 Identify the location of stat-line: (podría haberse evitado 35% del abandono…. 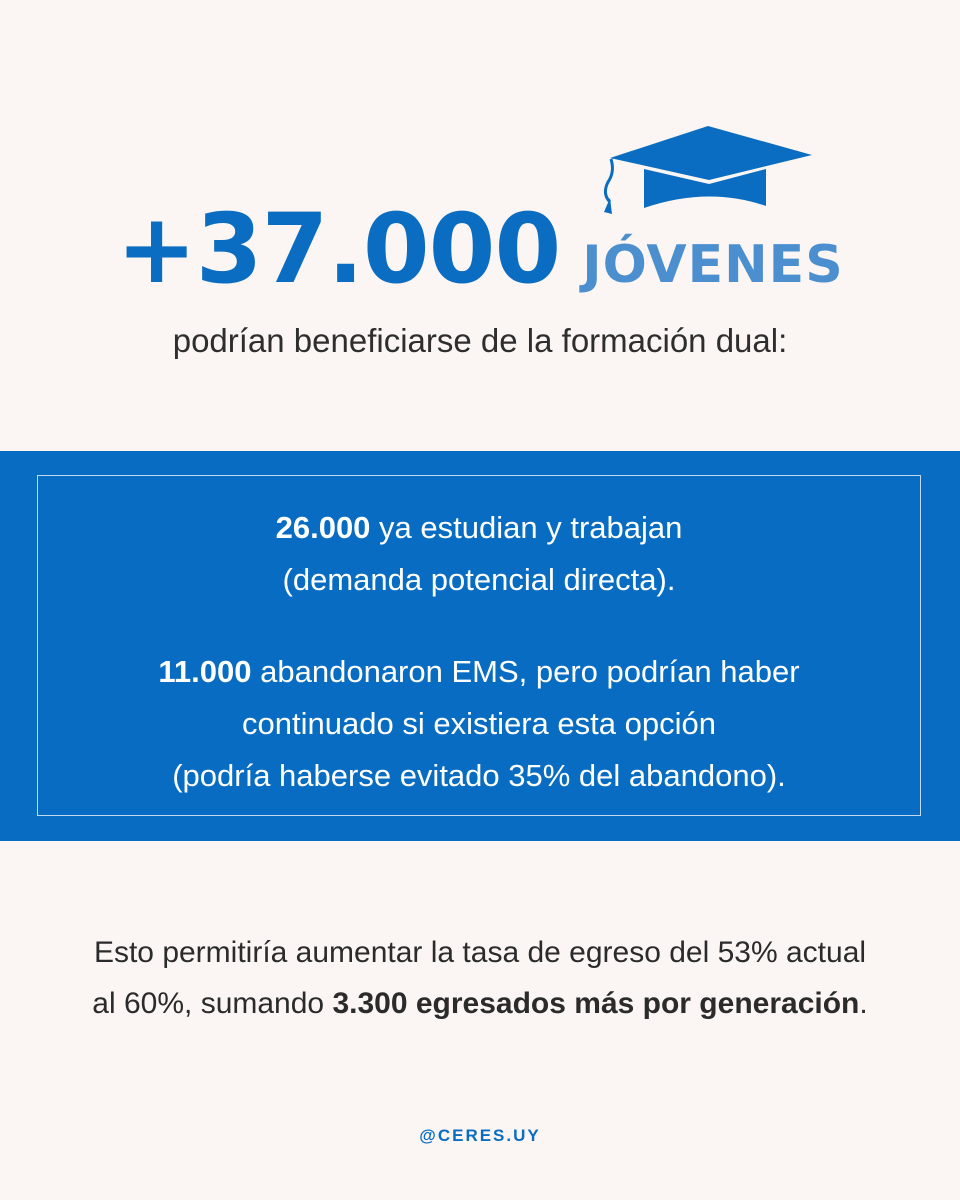
(479, 775).